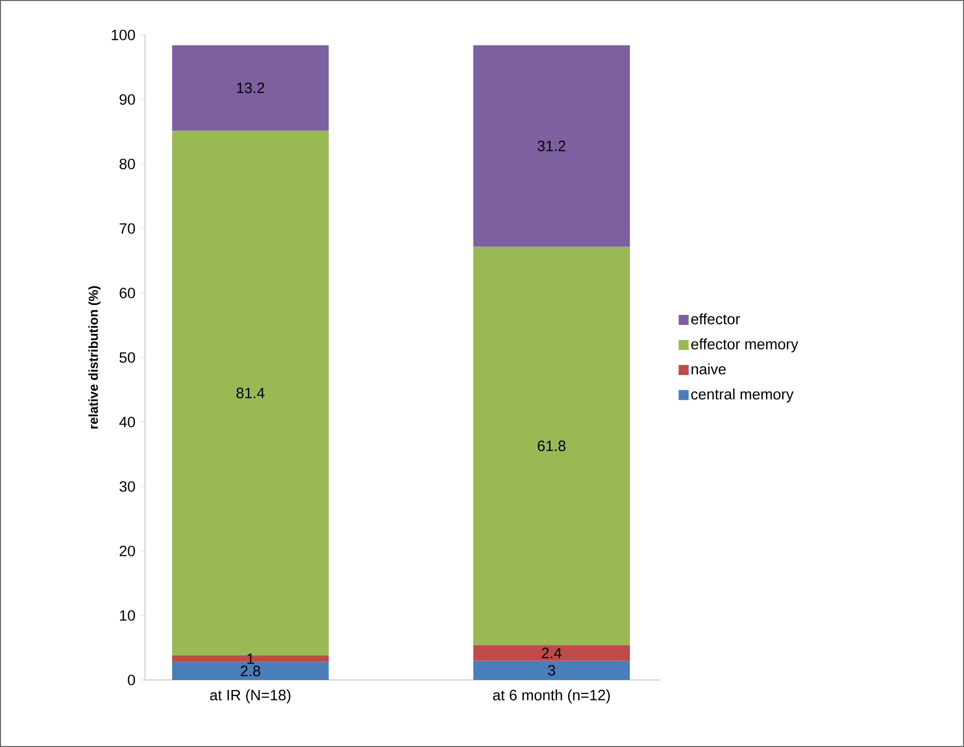 The image size is (964, 747). What do you see at coordinates (131, 680) in the screenshot?
I see `y-tick-label: 0` at bounding box center [131, 680].